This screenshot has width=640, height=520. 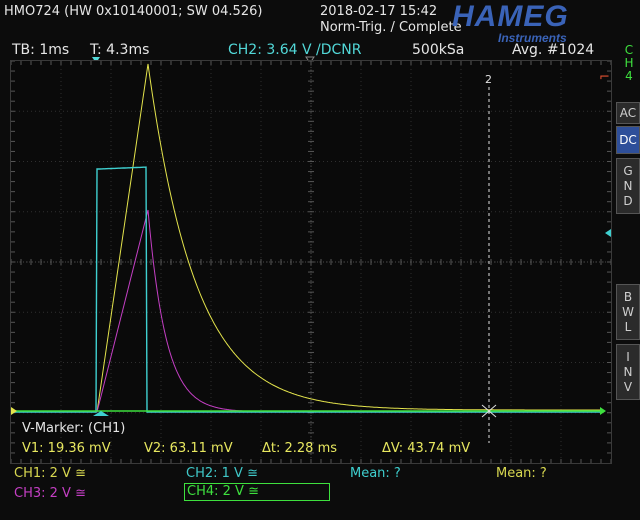 I want to click on channel-number: 4, so click(x=629, y=76).